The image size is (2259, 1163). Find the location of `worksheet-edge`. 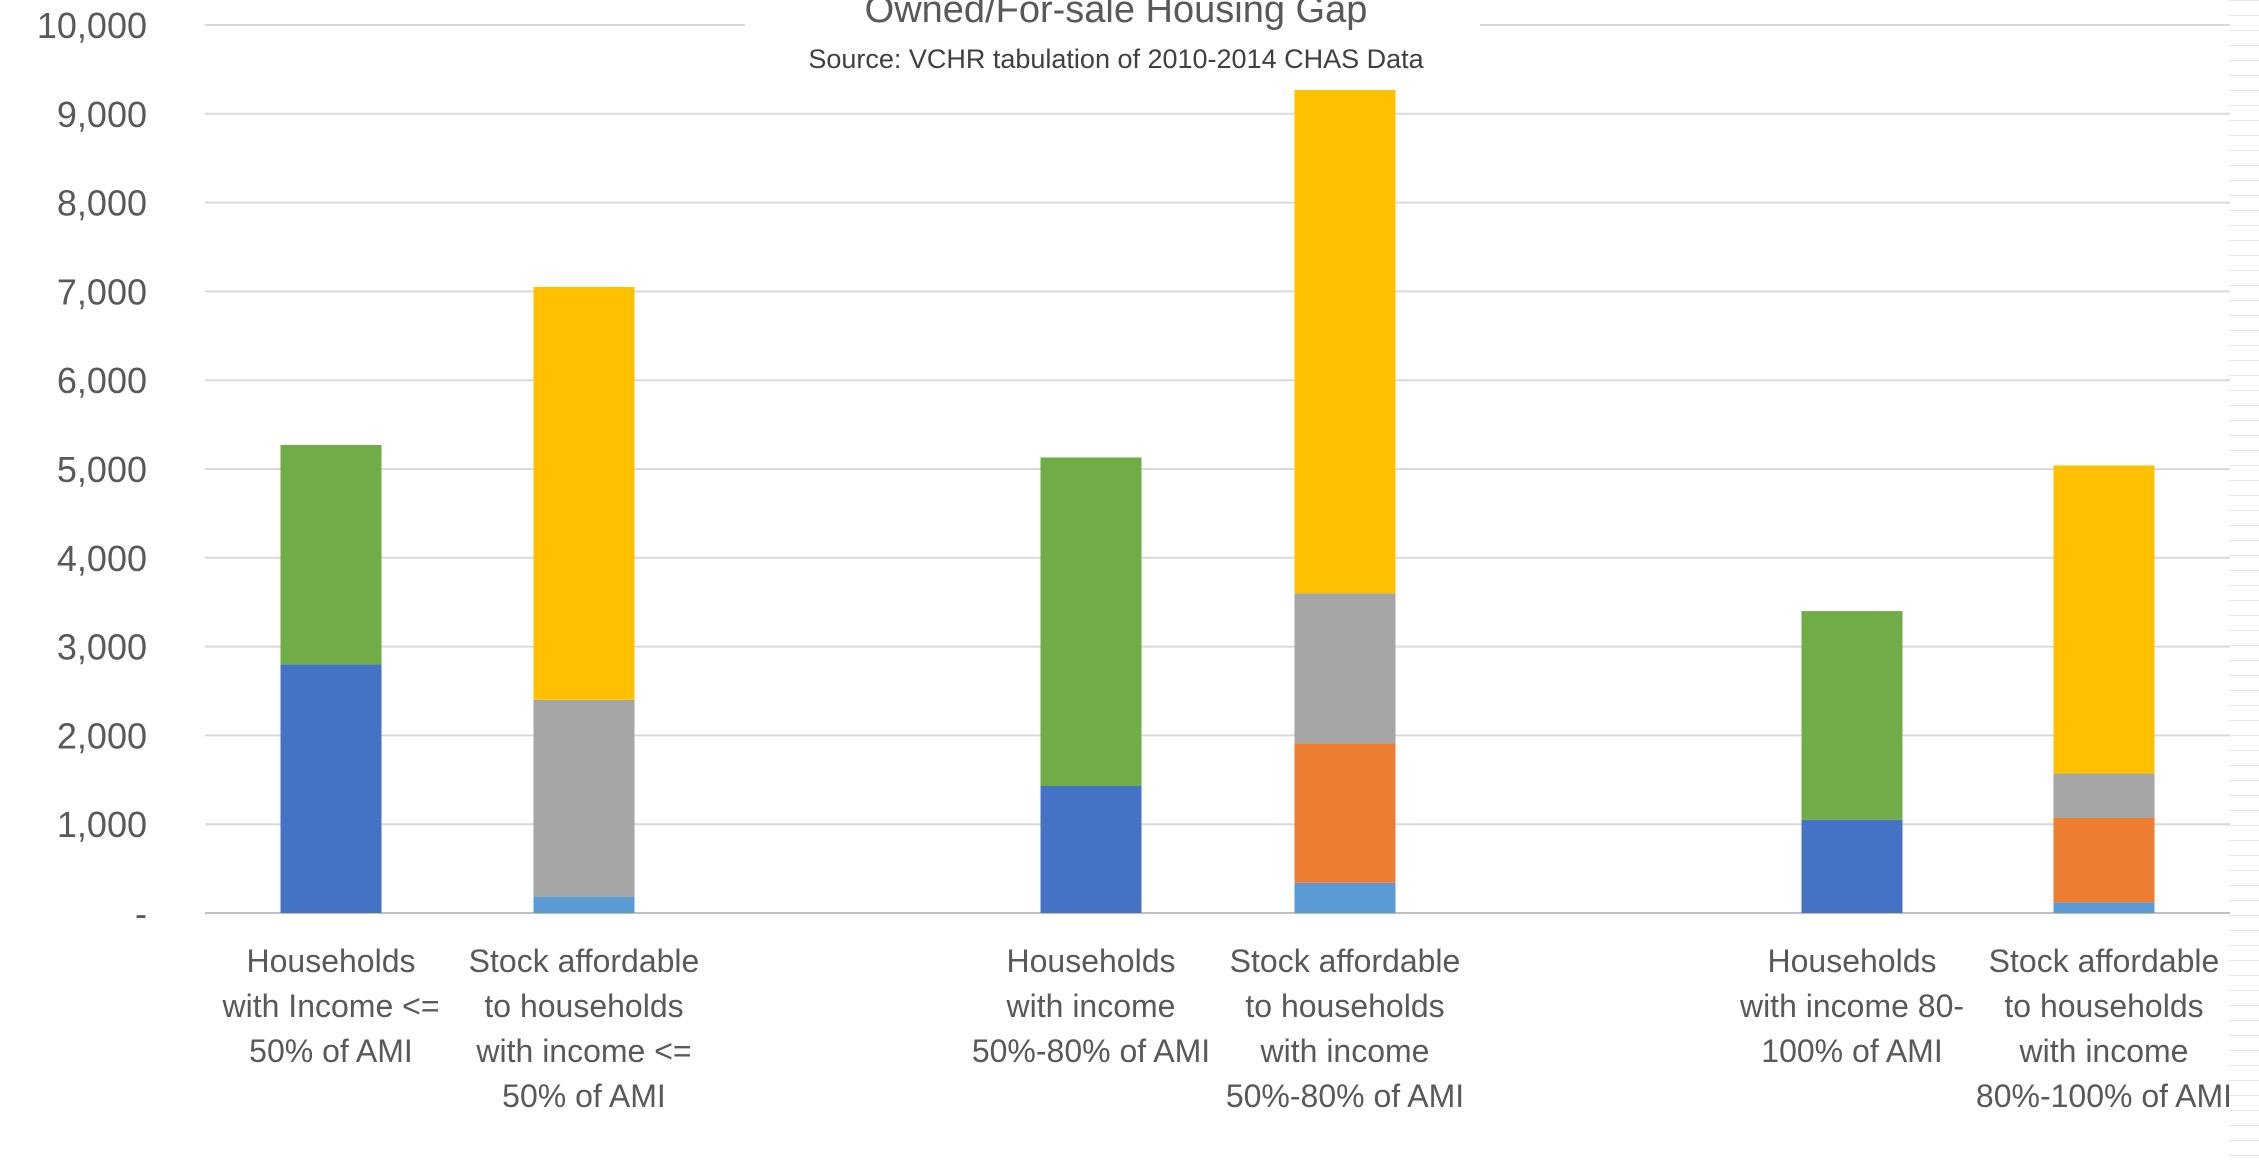

worksheet-edge is located at coordinates (2244, 579).